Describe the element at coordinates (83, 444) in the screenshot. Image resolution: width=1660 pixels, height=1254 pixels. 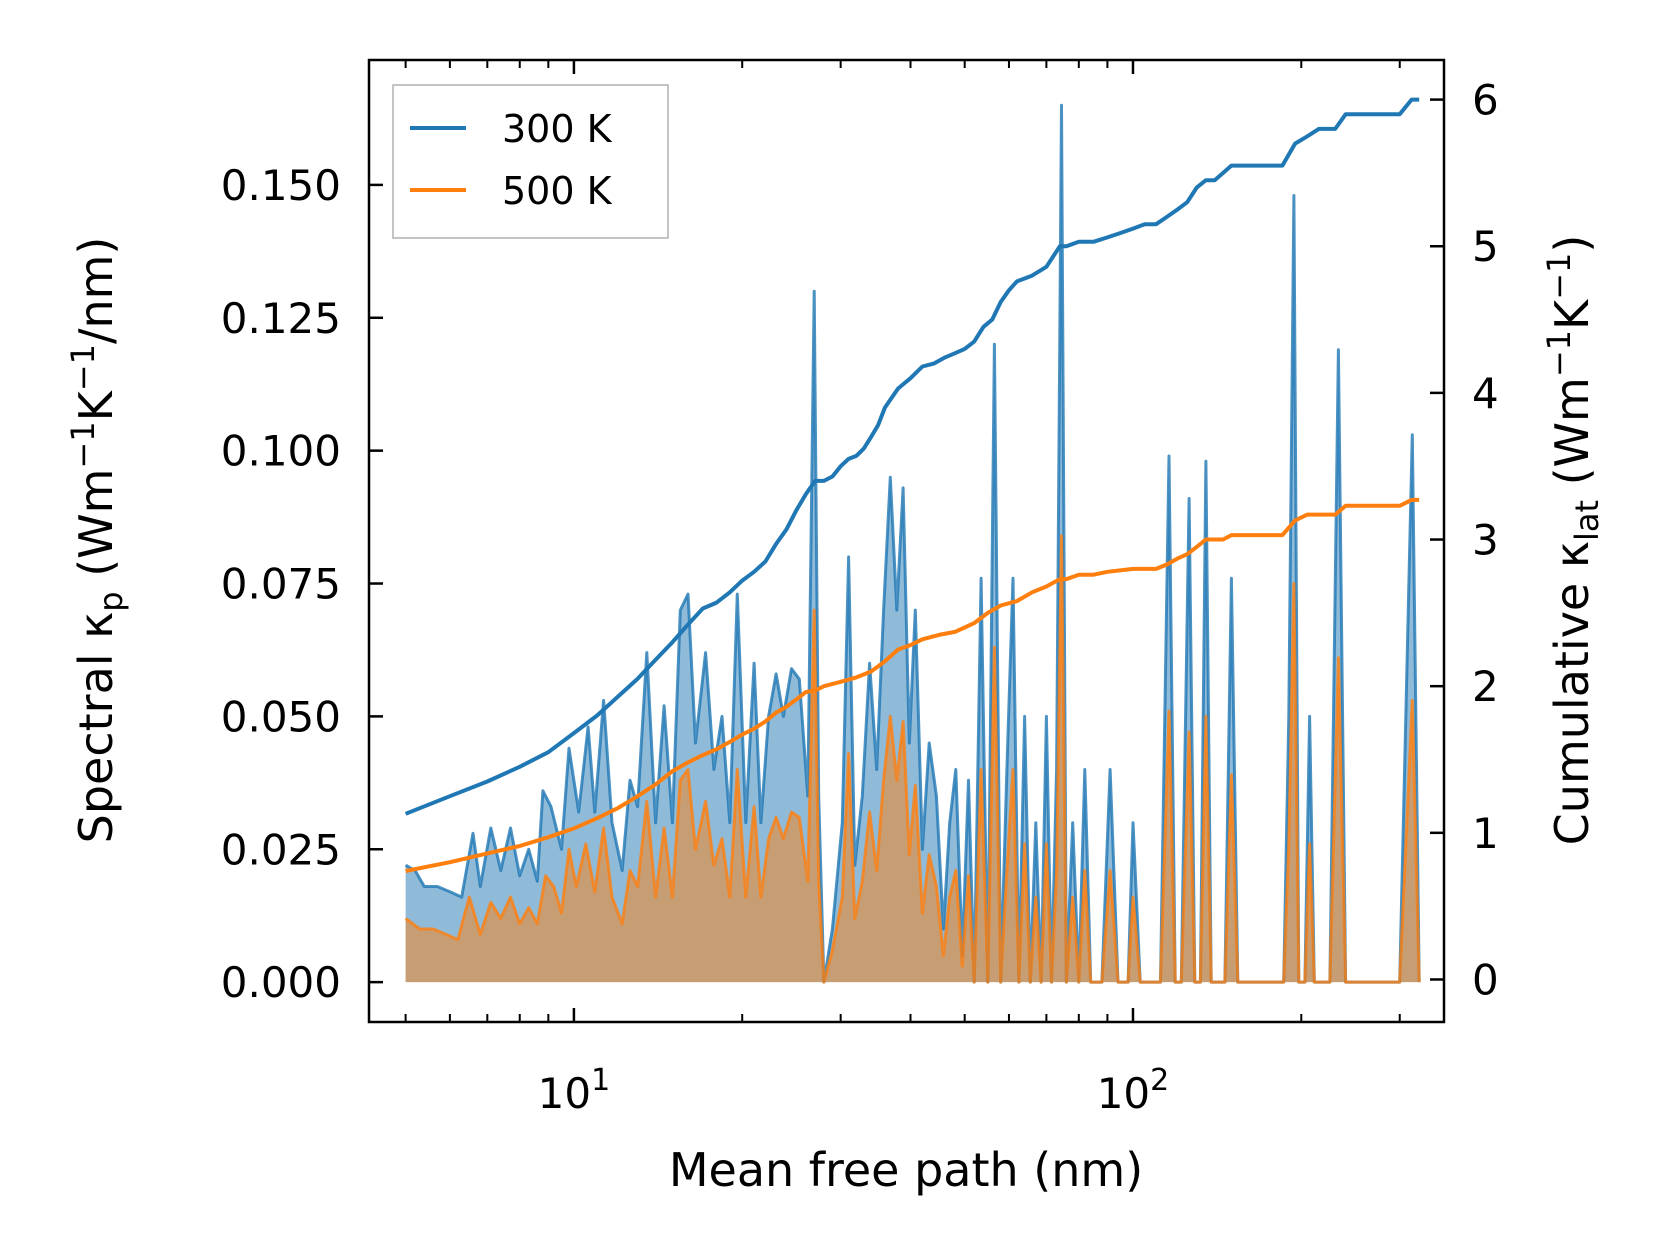
I see `y-left-label-sup1: −1` at that location.